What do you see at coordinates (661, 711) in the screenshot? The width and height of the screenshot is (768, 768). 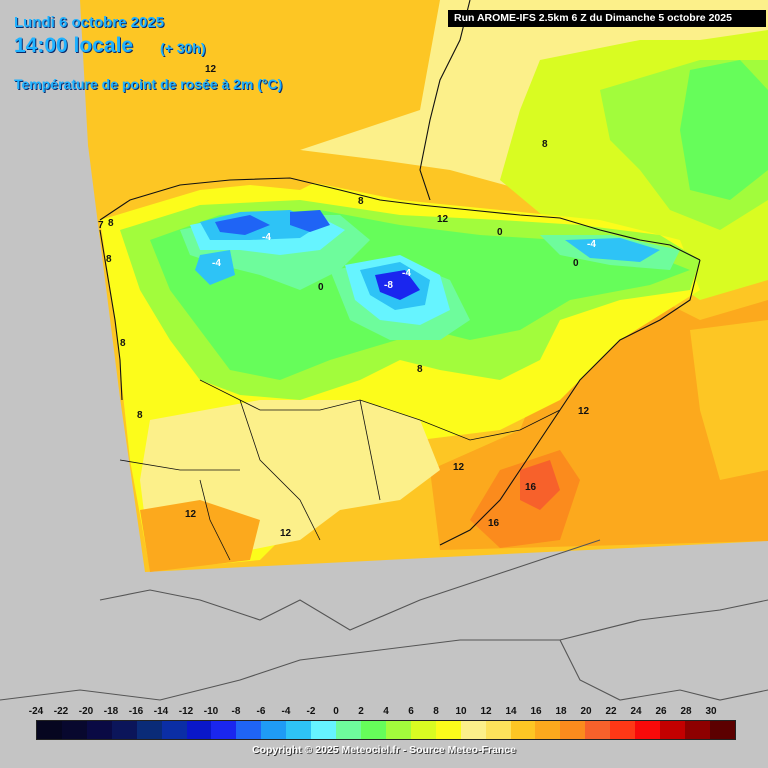 I see `legend-label: 26` at bounding box center [661, 711].